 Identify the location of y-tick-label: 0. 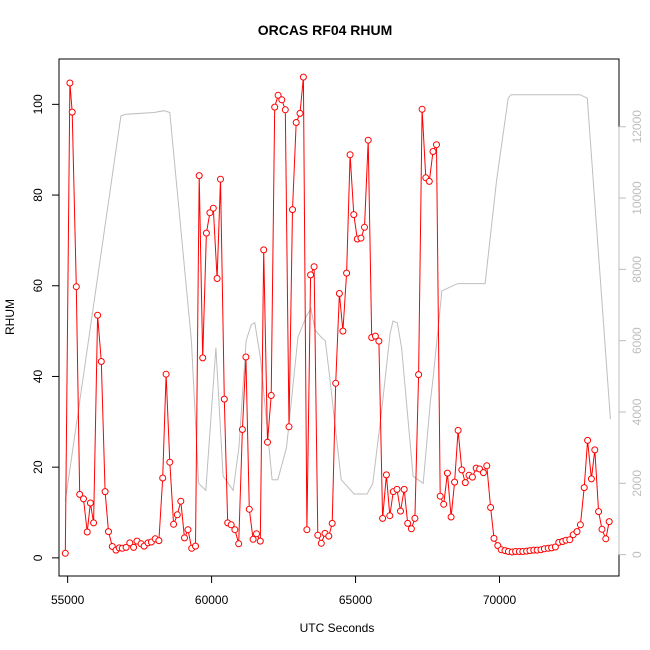
(38, 557).